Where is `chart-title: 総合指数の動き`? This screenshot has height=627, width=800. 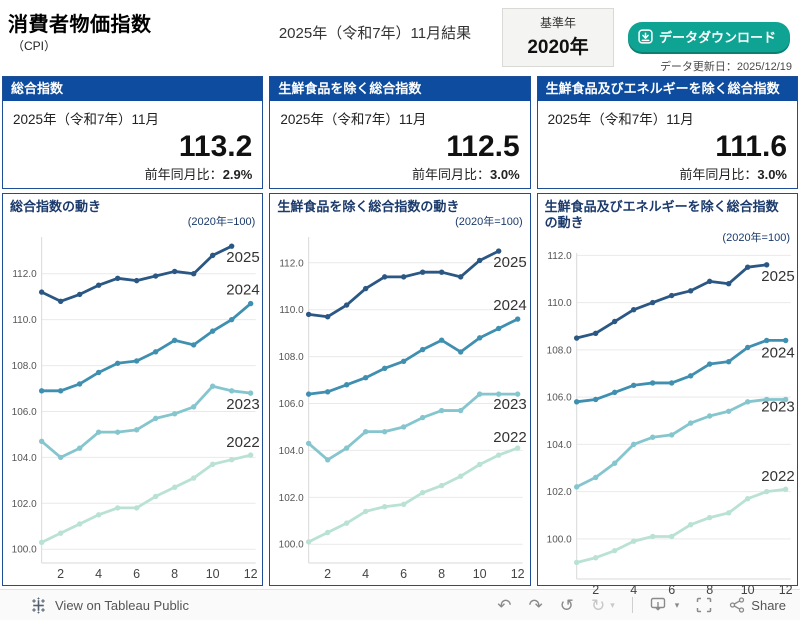 chart-title: 総合指数の動き is located at coordinates (56, 206).